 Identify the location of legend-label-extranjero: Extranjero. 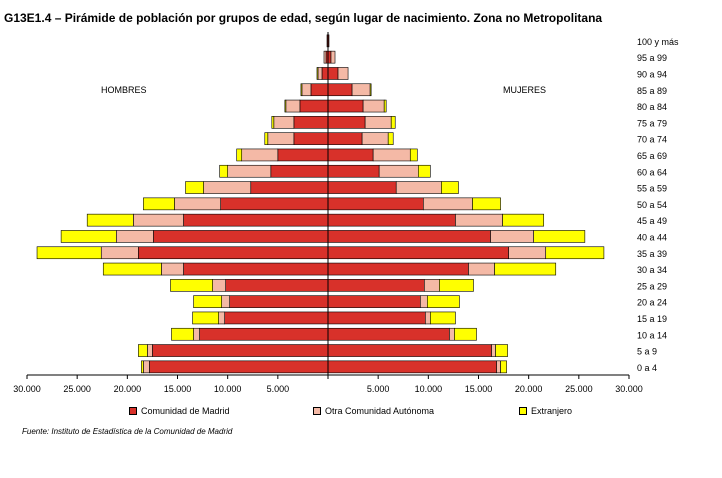
(552, 411).